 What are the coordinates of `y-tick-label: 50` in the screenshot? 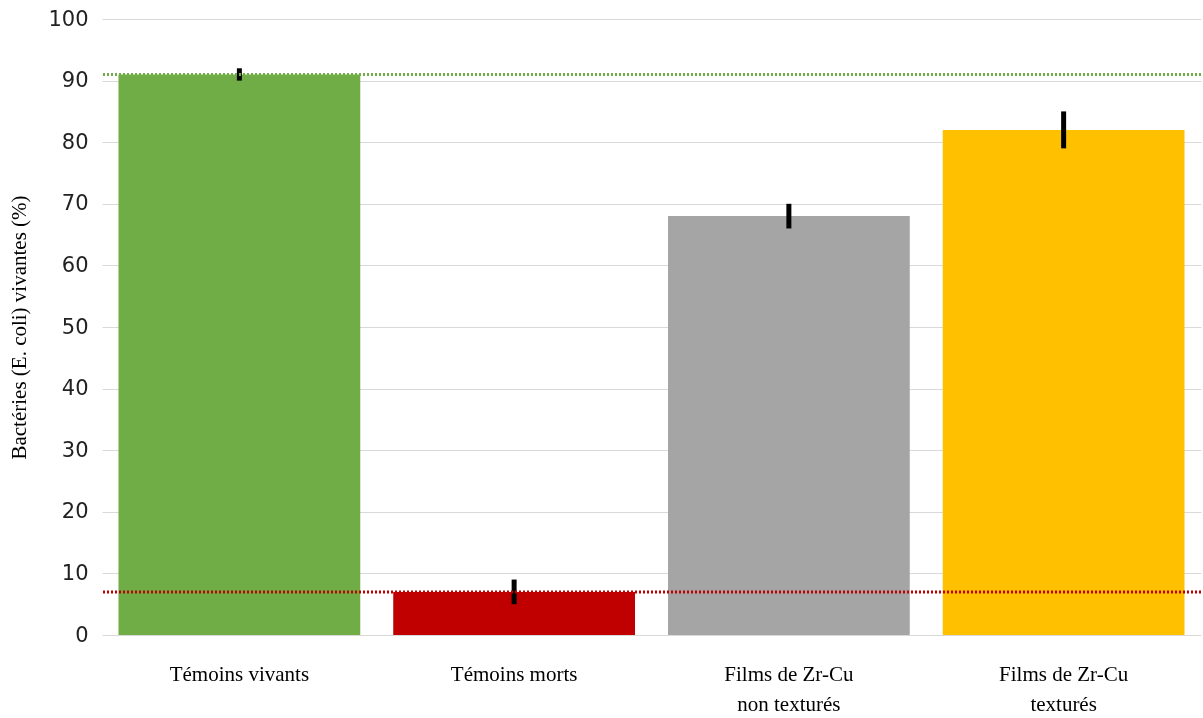 It's located at (75, 326).